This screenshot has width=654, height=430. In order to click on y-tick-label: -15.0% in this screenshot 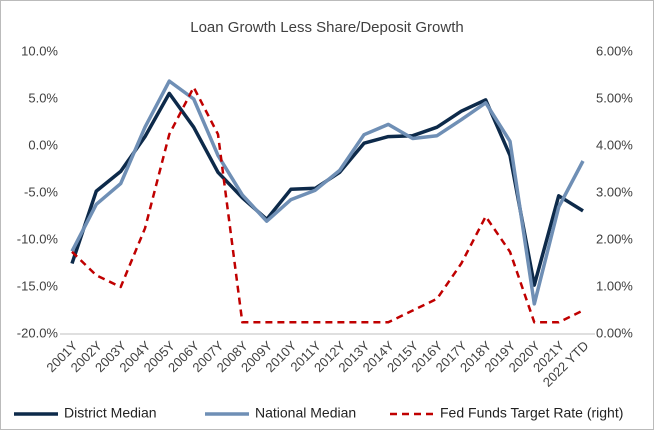, I will do `click(38, 285)`.